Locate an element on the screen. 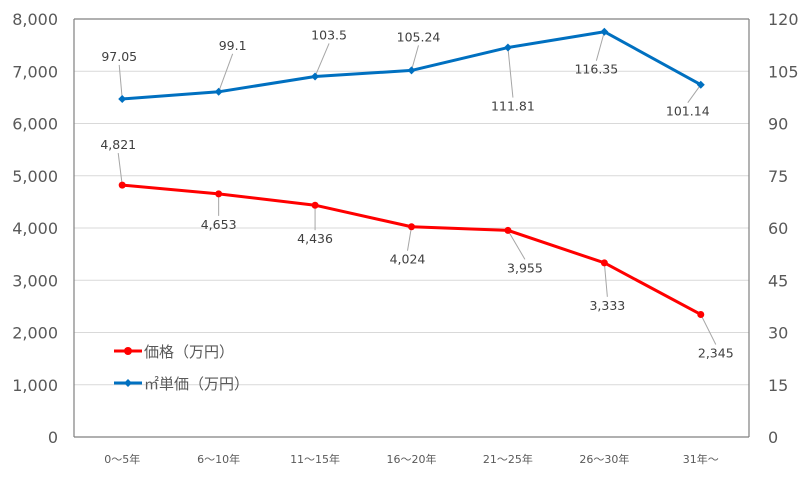 This screenshot has width=800, height=484. y-right-tick-label: 75 is located at coordinates (778, 176).